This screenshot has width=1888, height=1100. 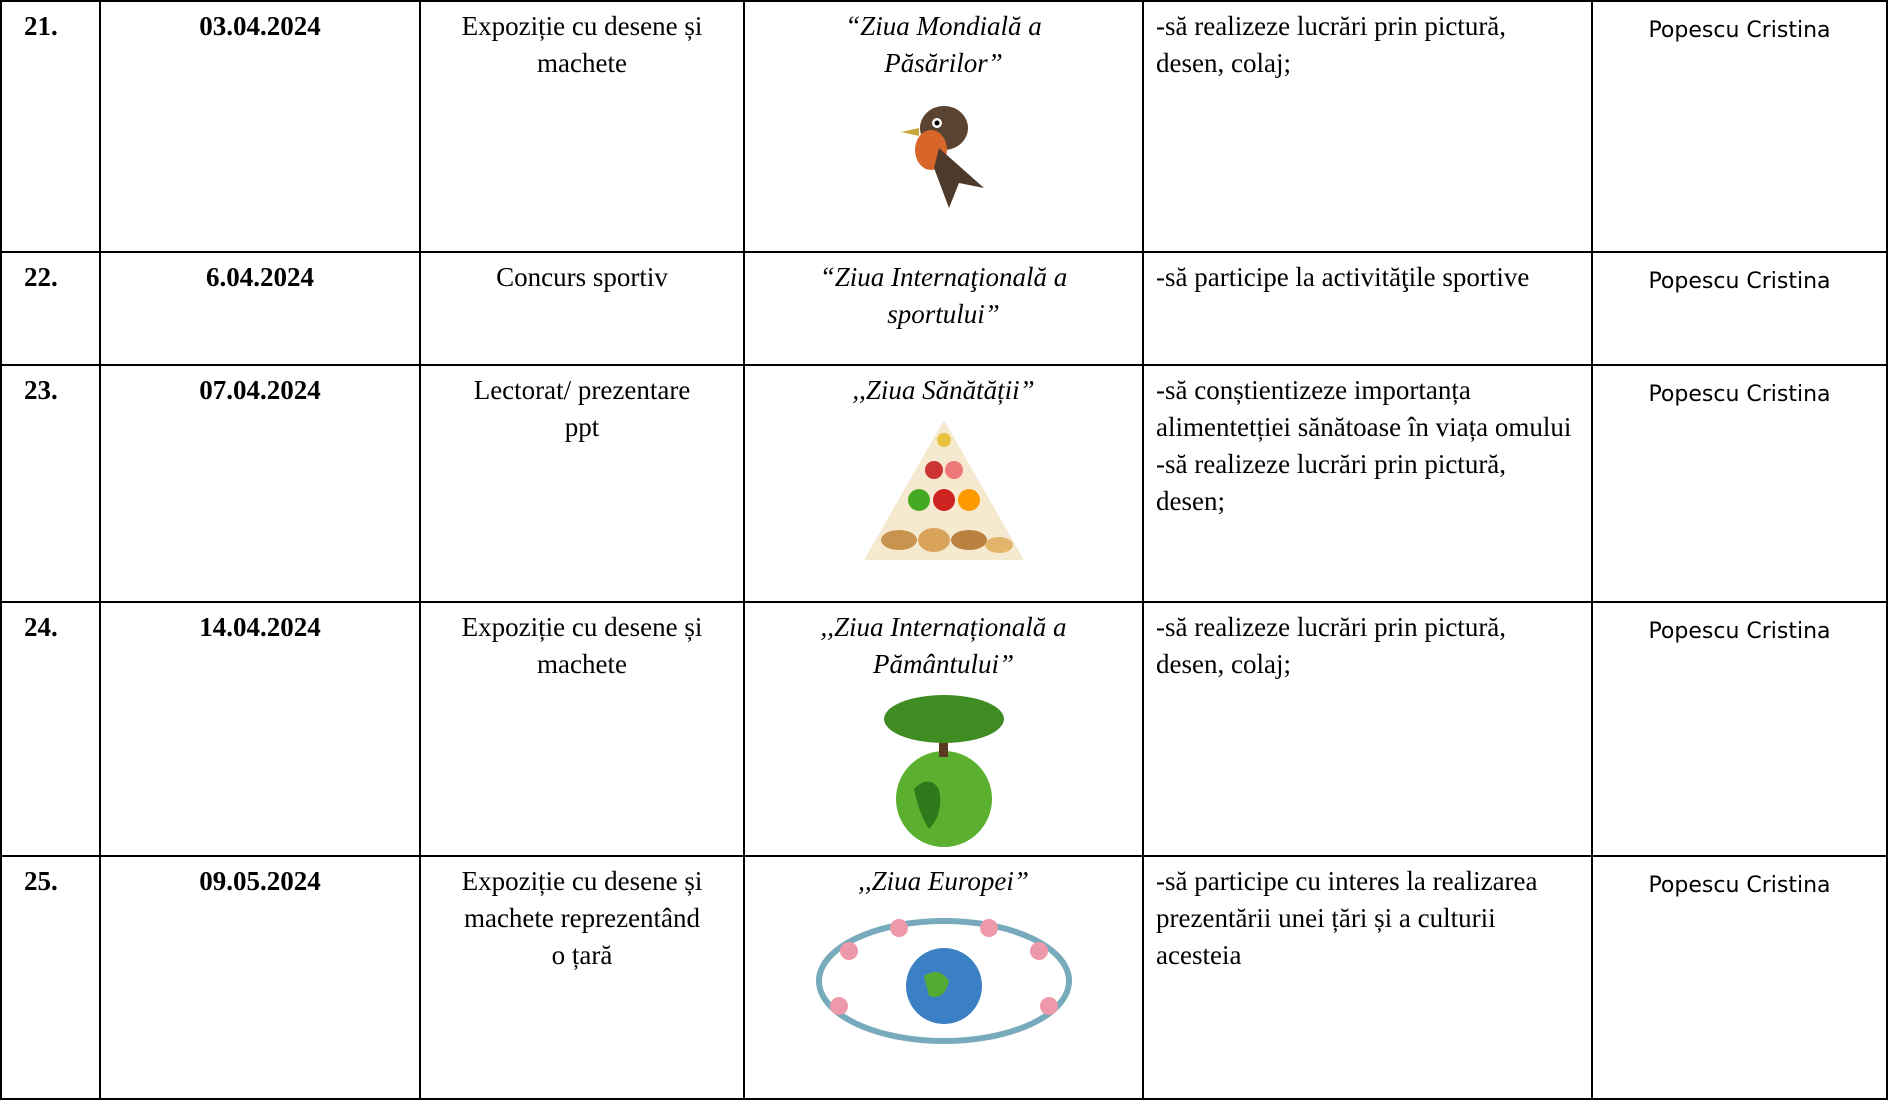 I want to click on table-cell: 25., so click(x=50, y=978).